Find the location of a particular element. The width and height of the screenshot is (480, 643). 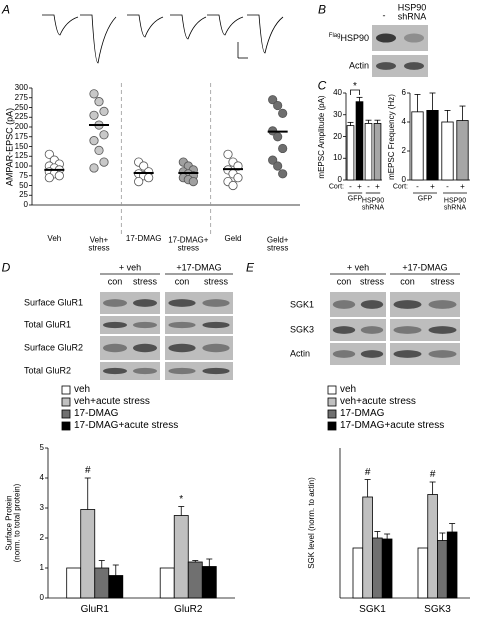

y-axis-label: SGK level (norm. to actin) is located at coordinates (311, 523).